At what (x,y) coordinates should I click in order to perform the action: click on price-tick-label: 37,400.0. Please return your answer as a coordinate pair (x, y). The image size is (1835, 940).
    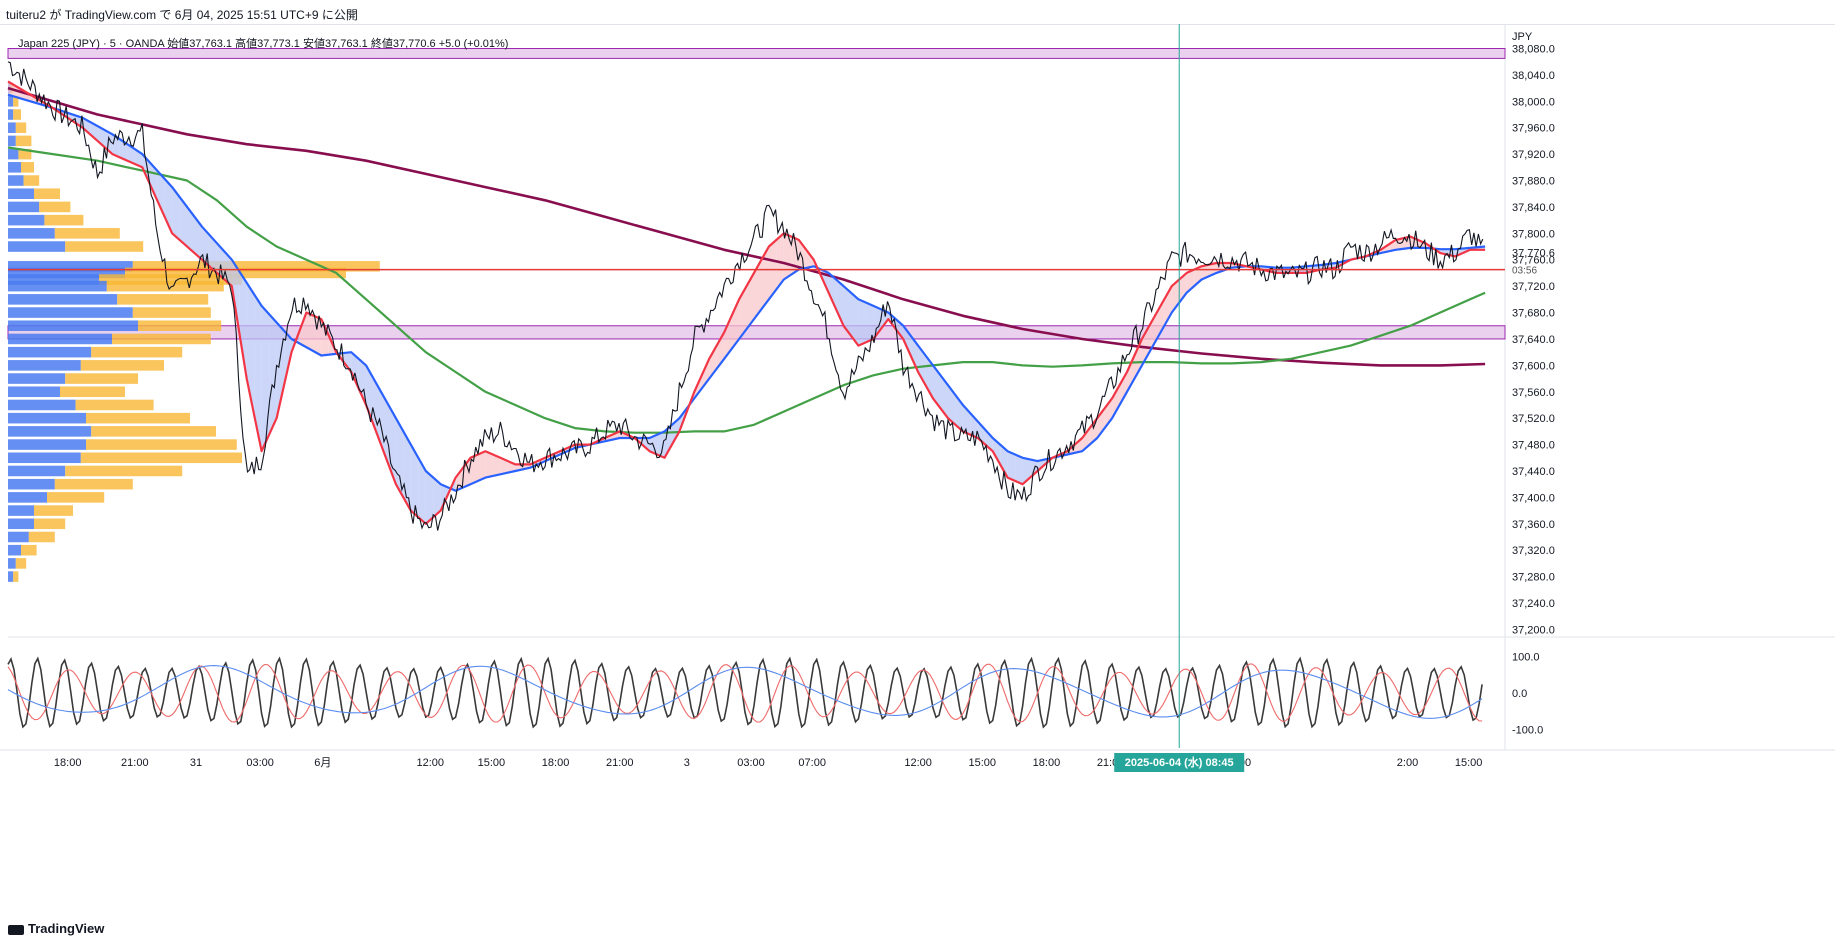
    Looking at the image, I should click on (1533, 498).